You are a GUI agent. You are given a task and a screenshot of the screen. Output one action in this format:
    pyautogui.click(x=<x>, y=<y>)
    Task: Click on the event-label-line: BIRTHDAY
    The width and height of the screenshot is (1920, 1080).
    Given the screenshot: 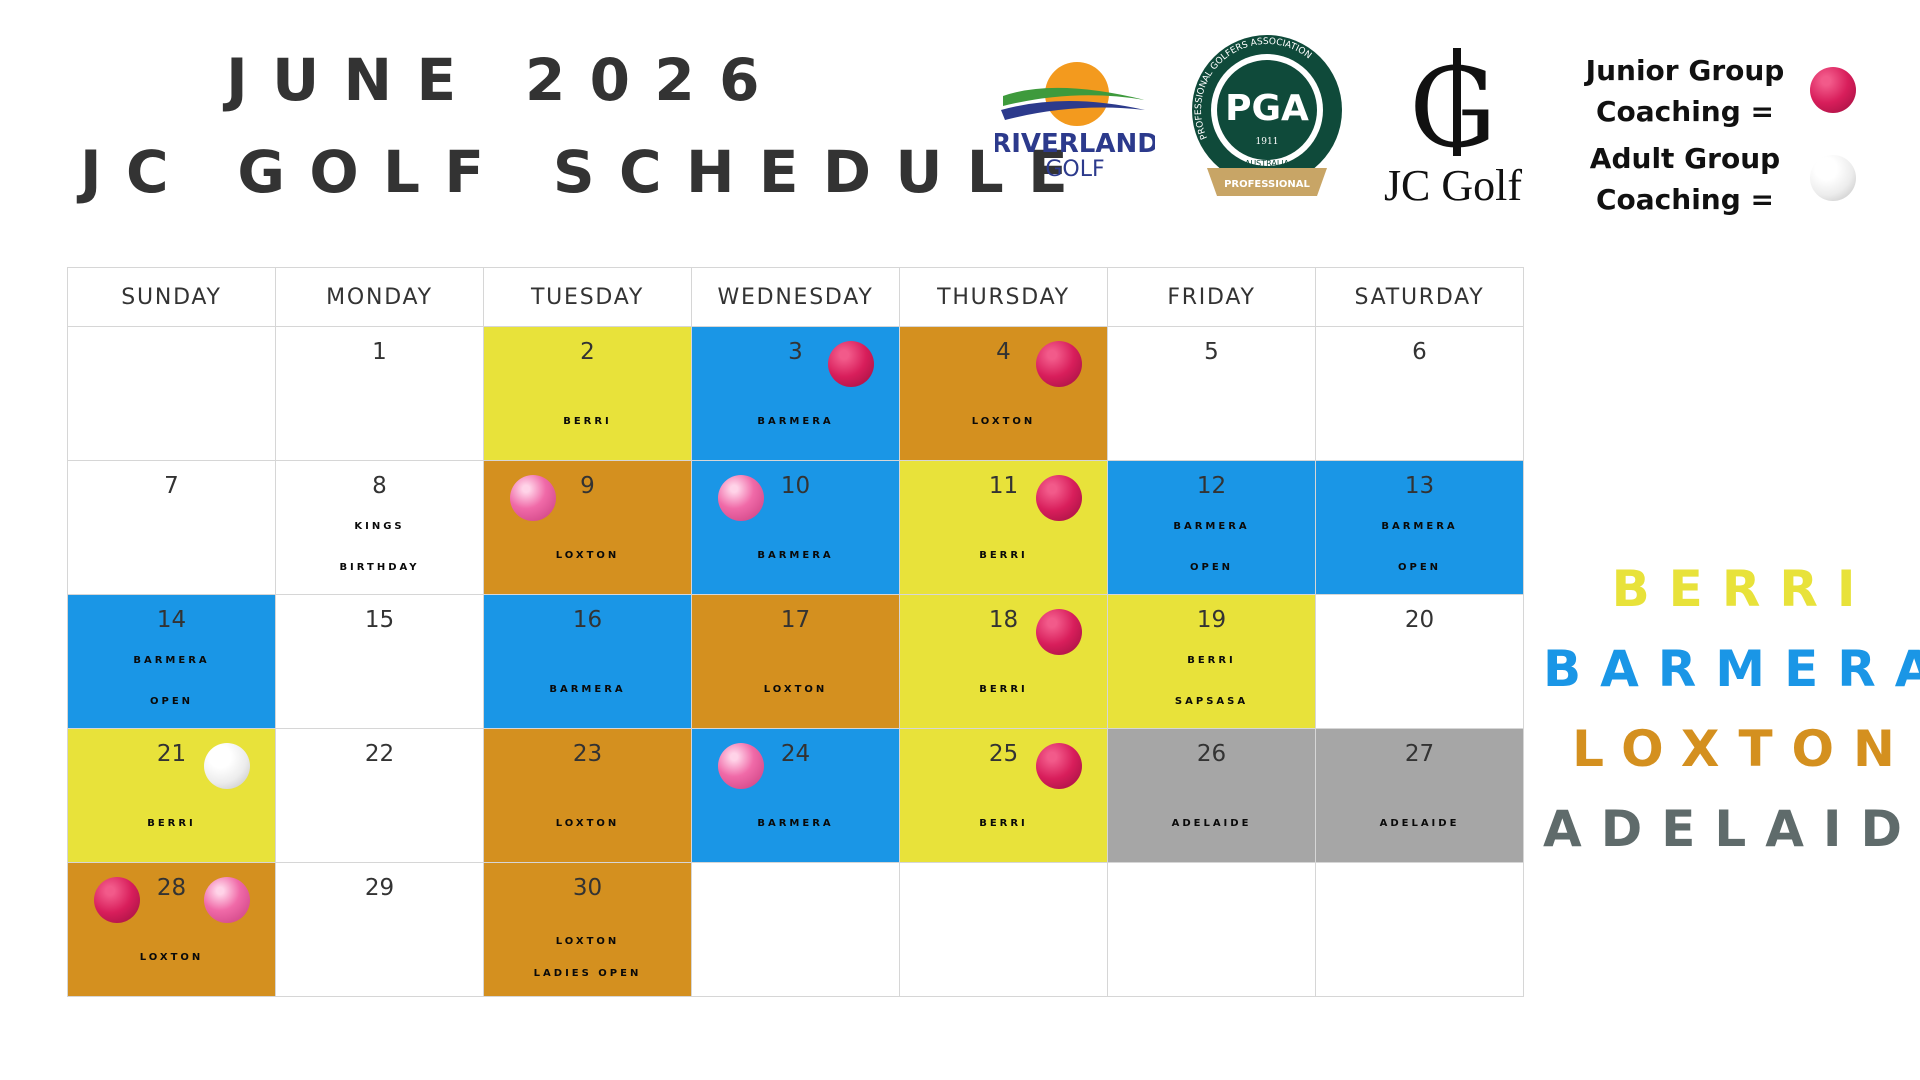 What is the action you would take?
    pyautogui.click(x=379, y=567)
    